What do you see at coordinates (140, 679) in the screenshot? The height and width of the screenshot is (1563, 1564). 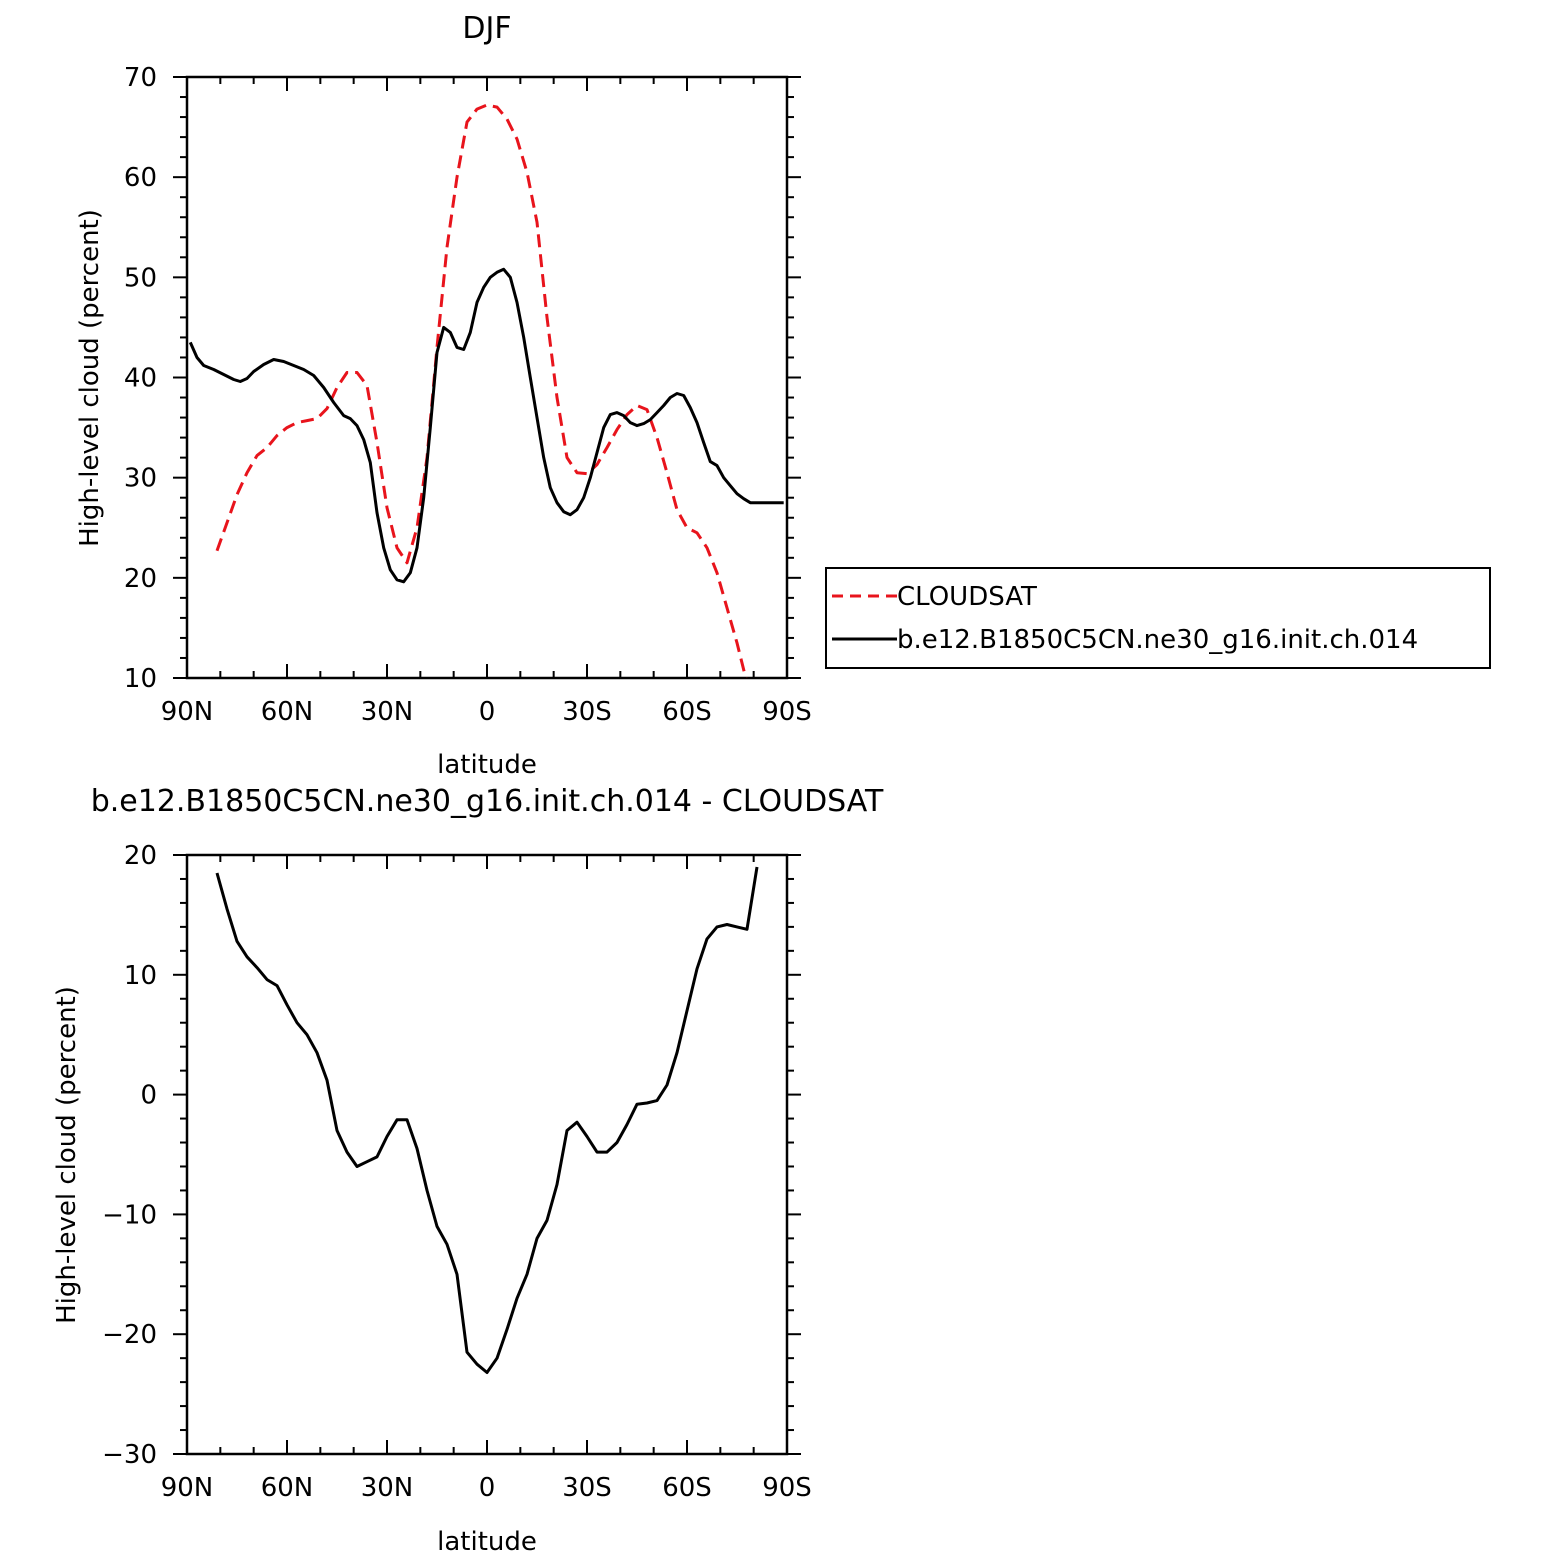 I see `top-y-tick-label: 10` at bounding box center [140, 679].